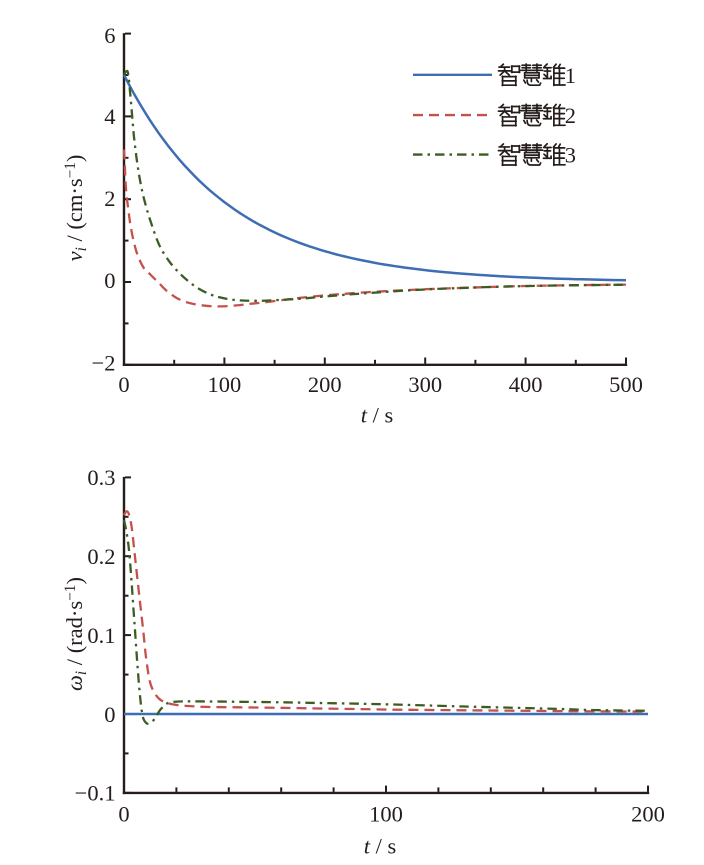 The height and width of the screenshot is (865, 704). What do you see at coordinates (95, 793) in the screenshot?
I see `svg-text: −0.1` at bounding box center [95, 793].